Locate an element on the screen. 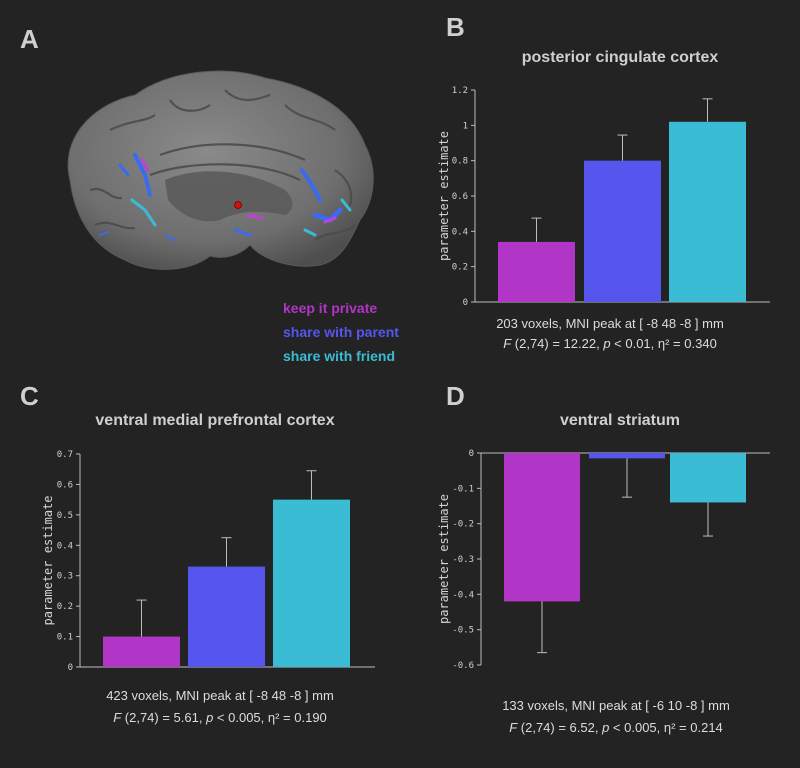 Image resolution: width=800 pixels, height=768 pixels. caption-vmpfc-voxels: 423 voxels, MNI peak at [ -8 48 -8 ] mm is located at coordinates (220, 695).